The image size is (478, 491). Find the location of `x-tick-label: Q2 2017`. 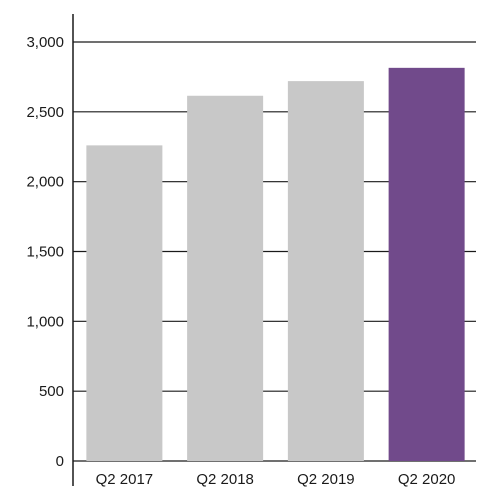

x-tick-label: Q2 2017 is located at coordinates (125, 479).